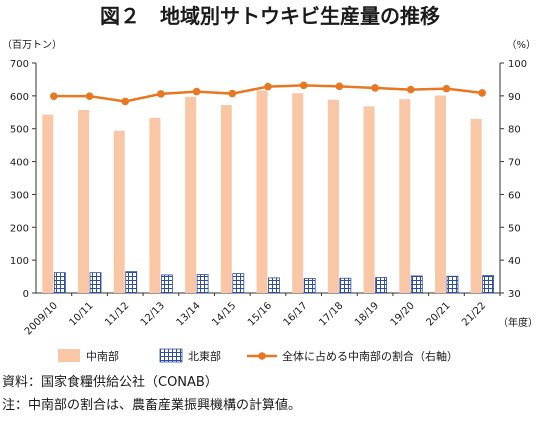 This screenshot has height=421, width=540. Describe the element at coordinates (224, 314) in the screenshot. I see `x-tick-label: 14/15` at that location.